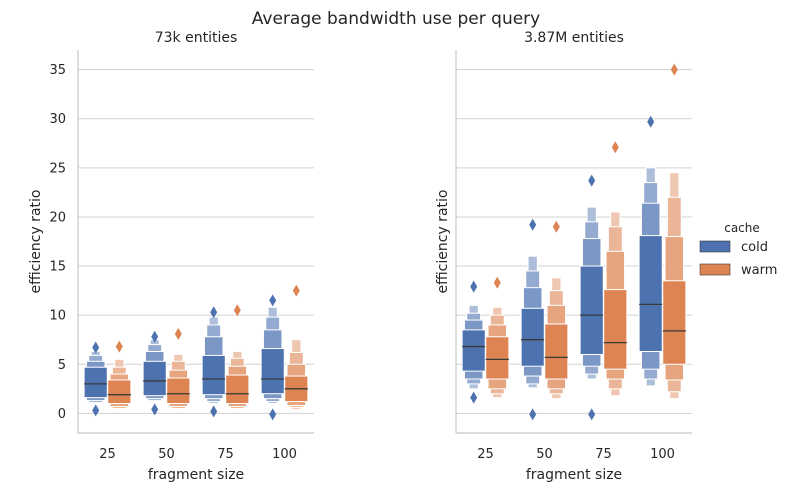  I want to click on legend-label-warm: warm, so click(759, 270).